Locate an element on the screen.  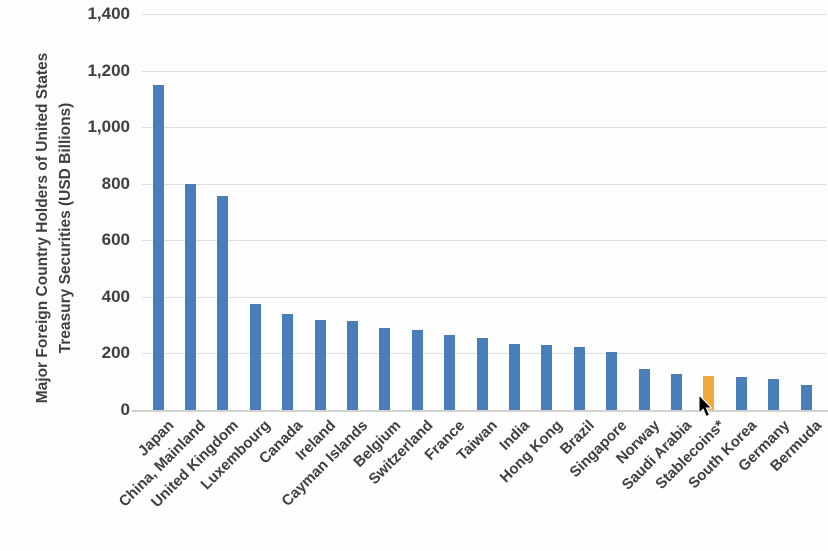
y-tick-label: 1,400 is located at coordinates (108, 13).